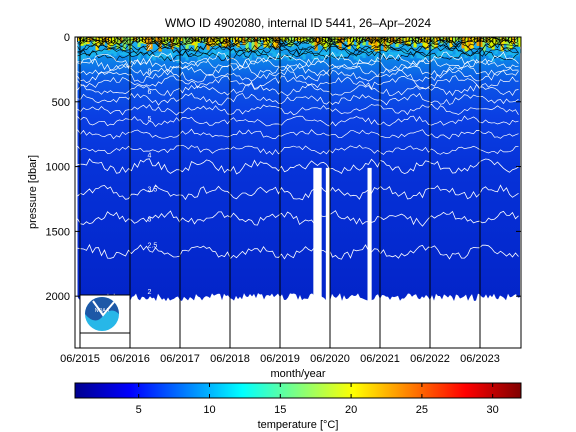  Describe the element at coordinates (230, 359) in the screenshot. I see `x-tick-label-3: 06/2018` at that location.